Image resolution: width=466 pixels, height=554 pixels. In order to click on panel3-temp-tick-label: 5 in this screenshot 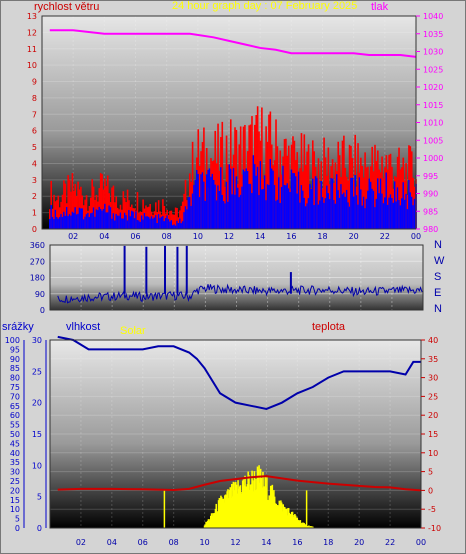, I will do `click(430, 472)`.